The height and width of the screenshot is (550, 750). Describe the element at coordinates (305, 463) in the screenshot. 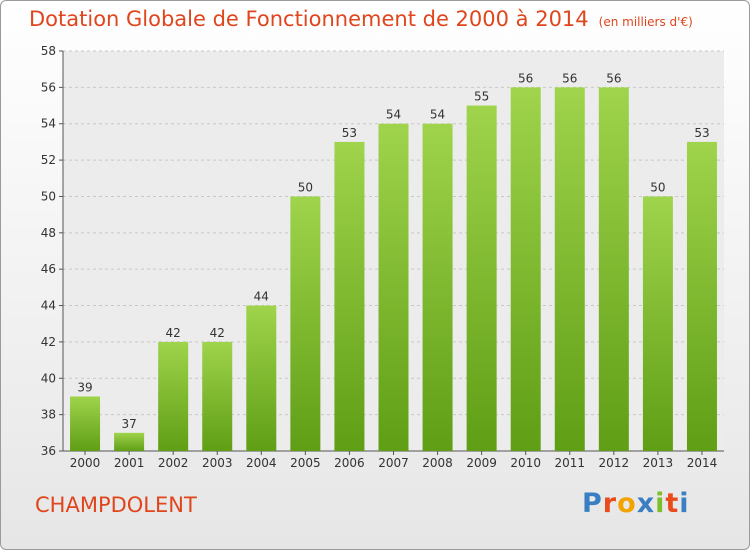

I see `x-tick-label: 2005` at that location.